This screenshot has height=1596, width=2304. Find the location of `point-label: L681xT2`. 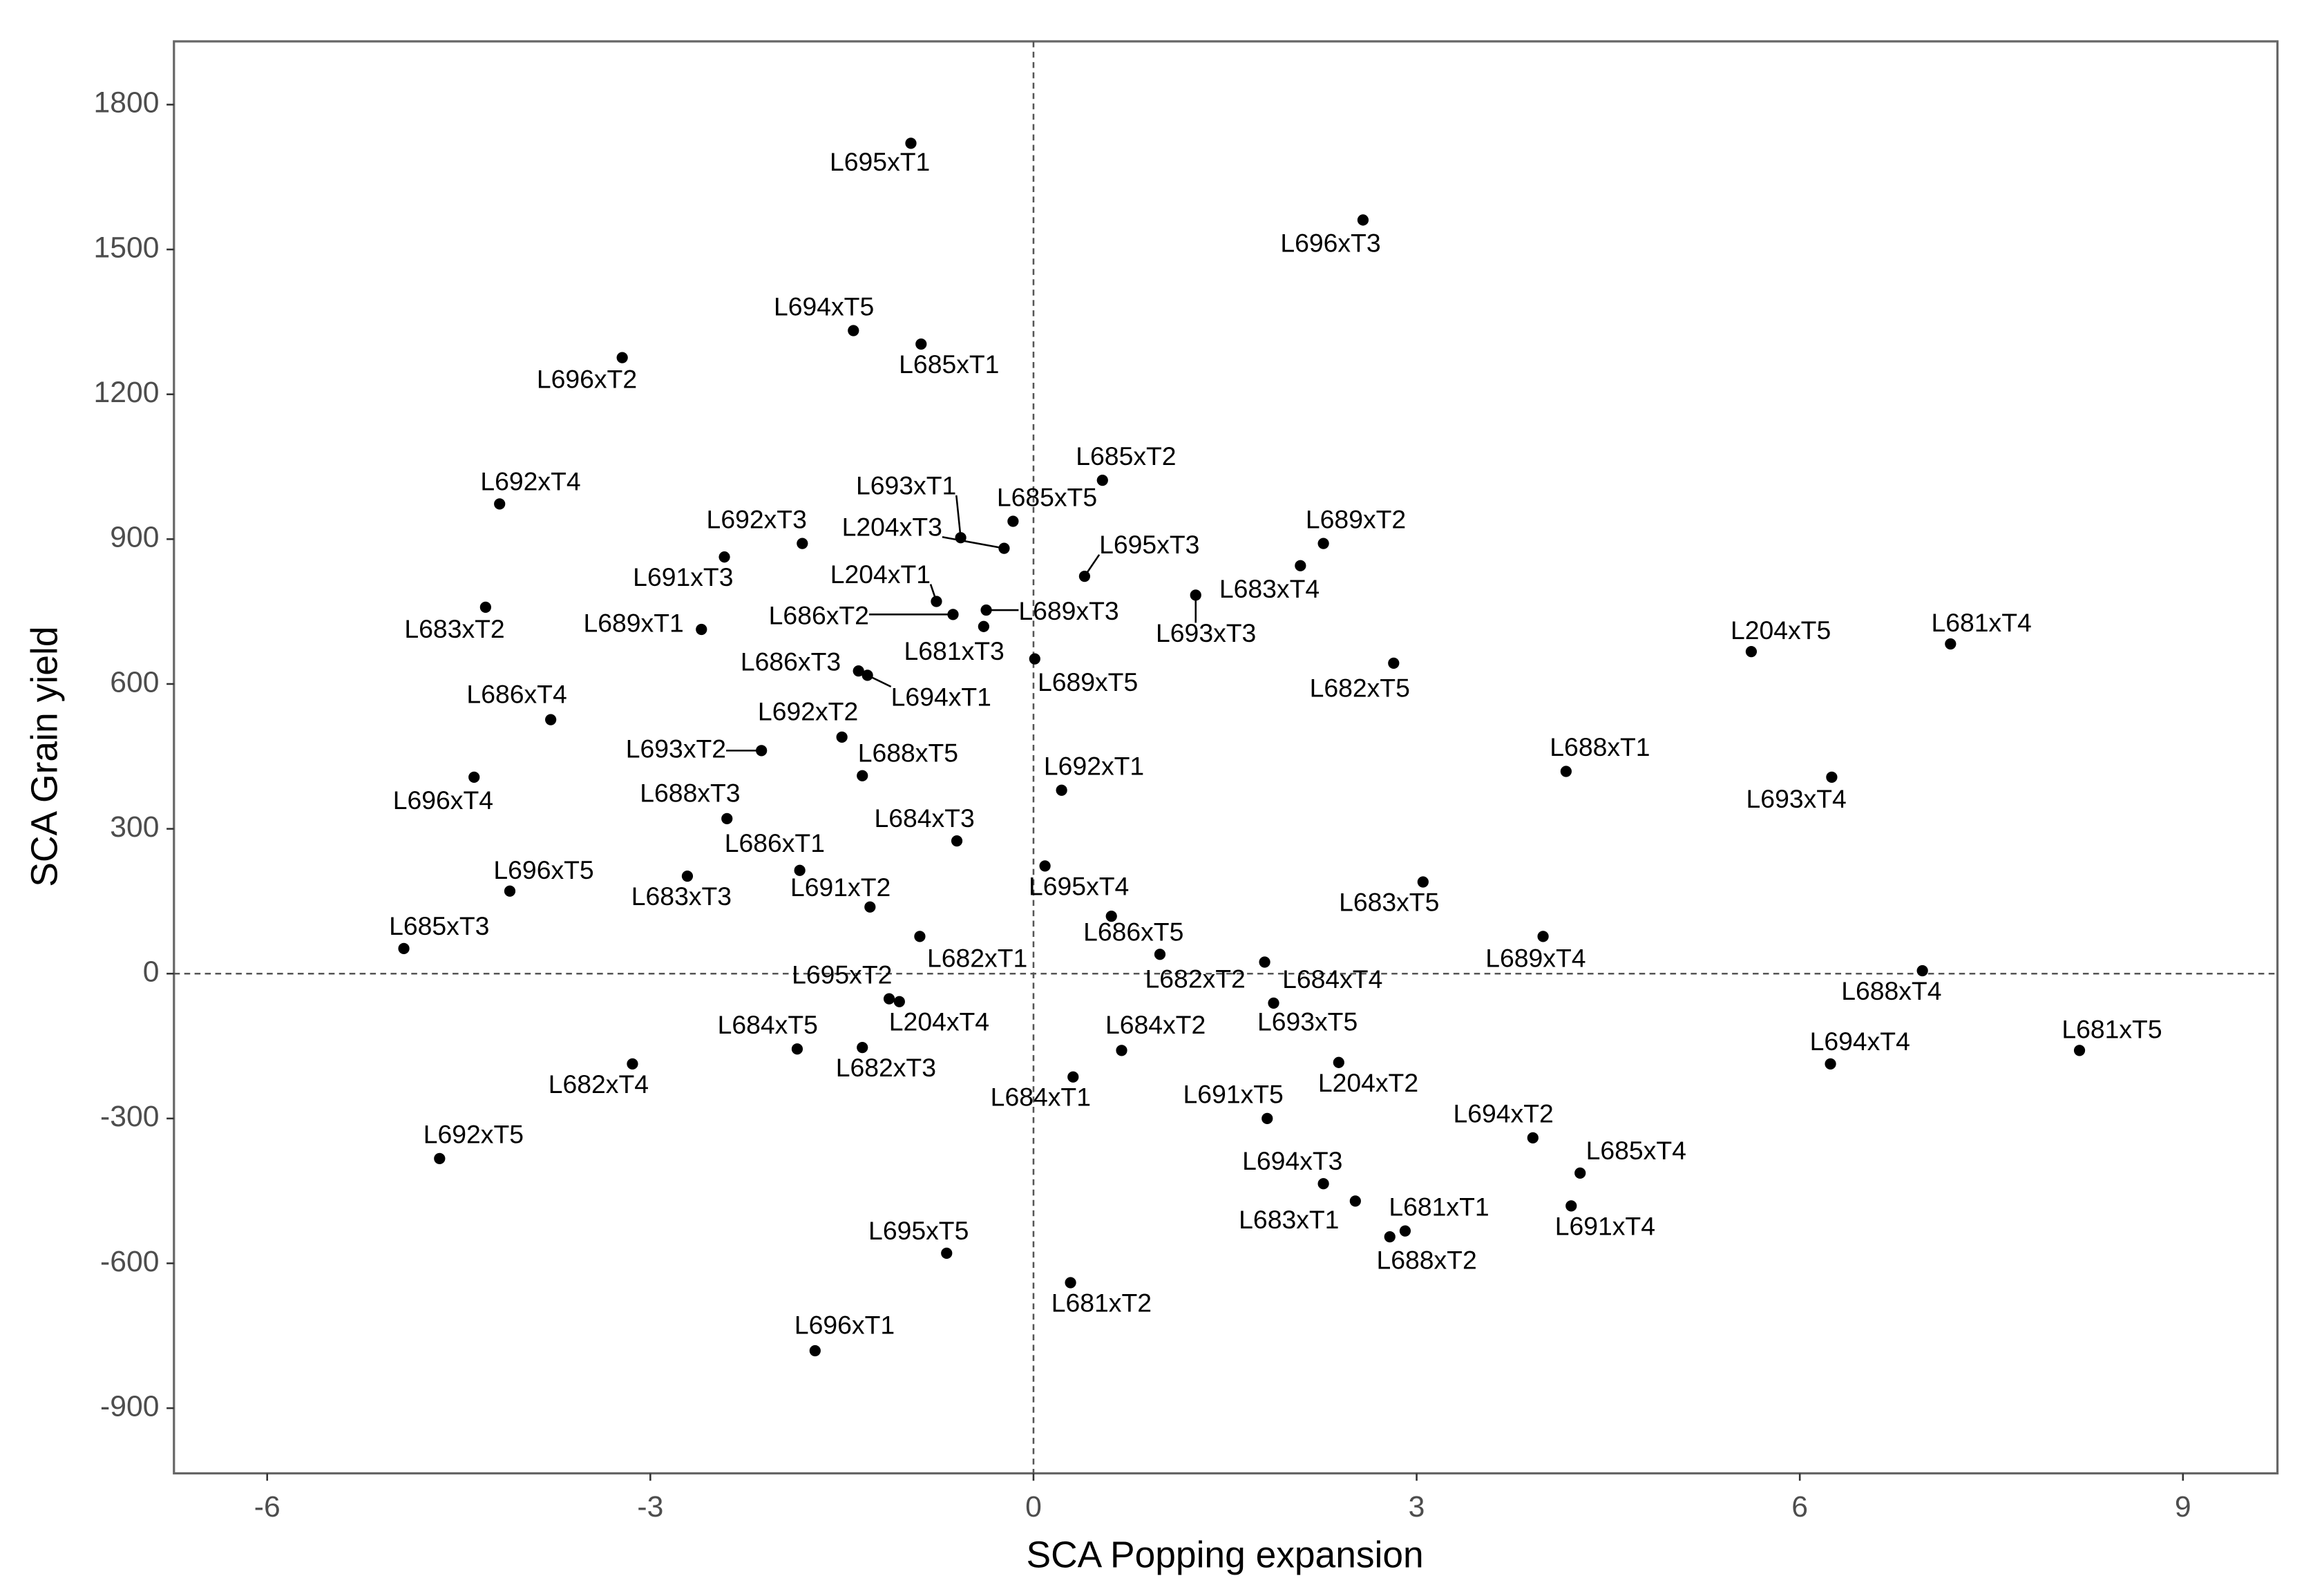

point-label: L681xT2 is located at coordinates (1101, 1302).